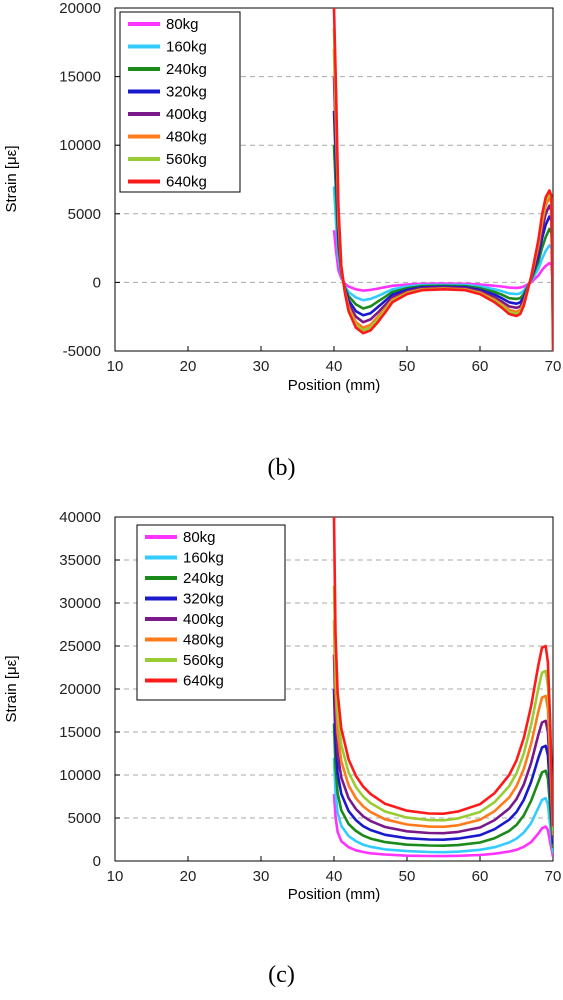  I want to click on y-tick-label: 40000, so click(80, 517).